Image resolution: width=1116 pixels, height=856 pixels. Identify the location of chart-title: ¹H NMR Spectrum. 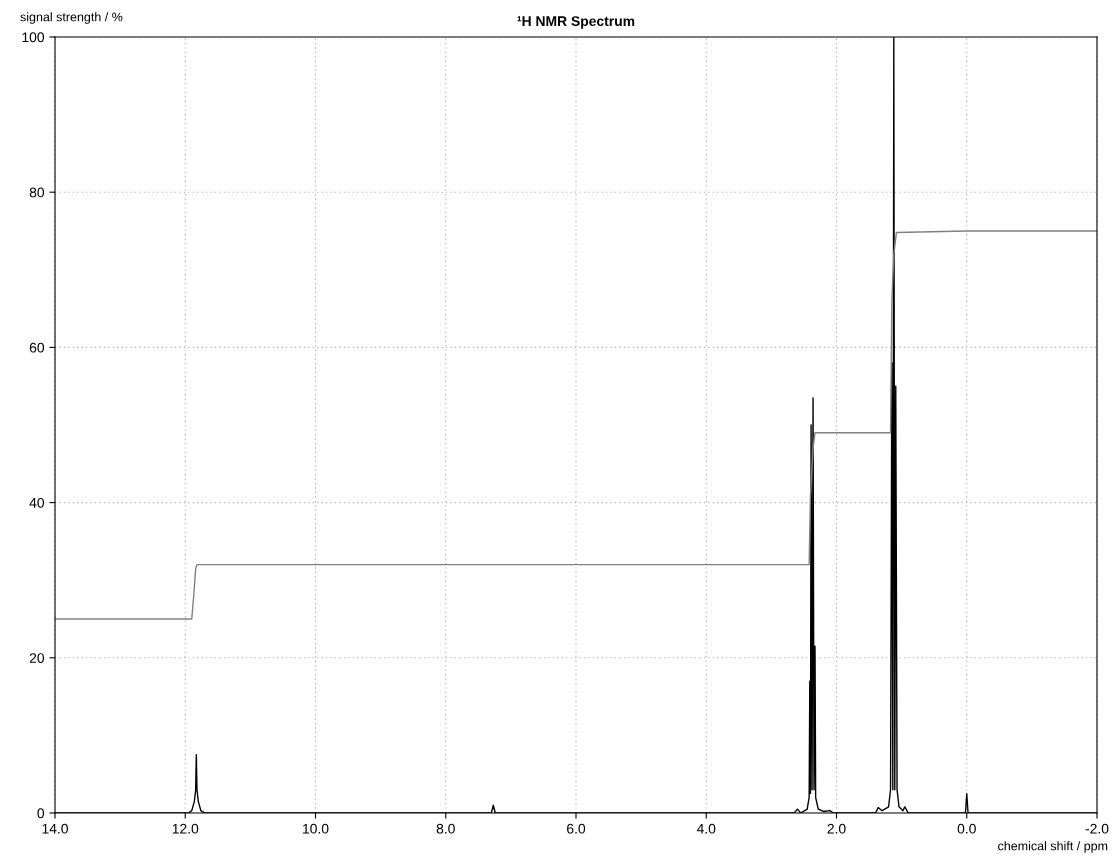
(576, 22).